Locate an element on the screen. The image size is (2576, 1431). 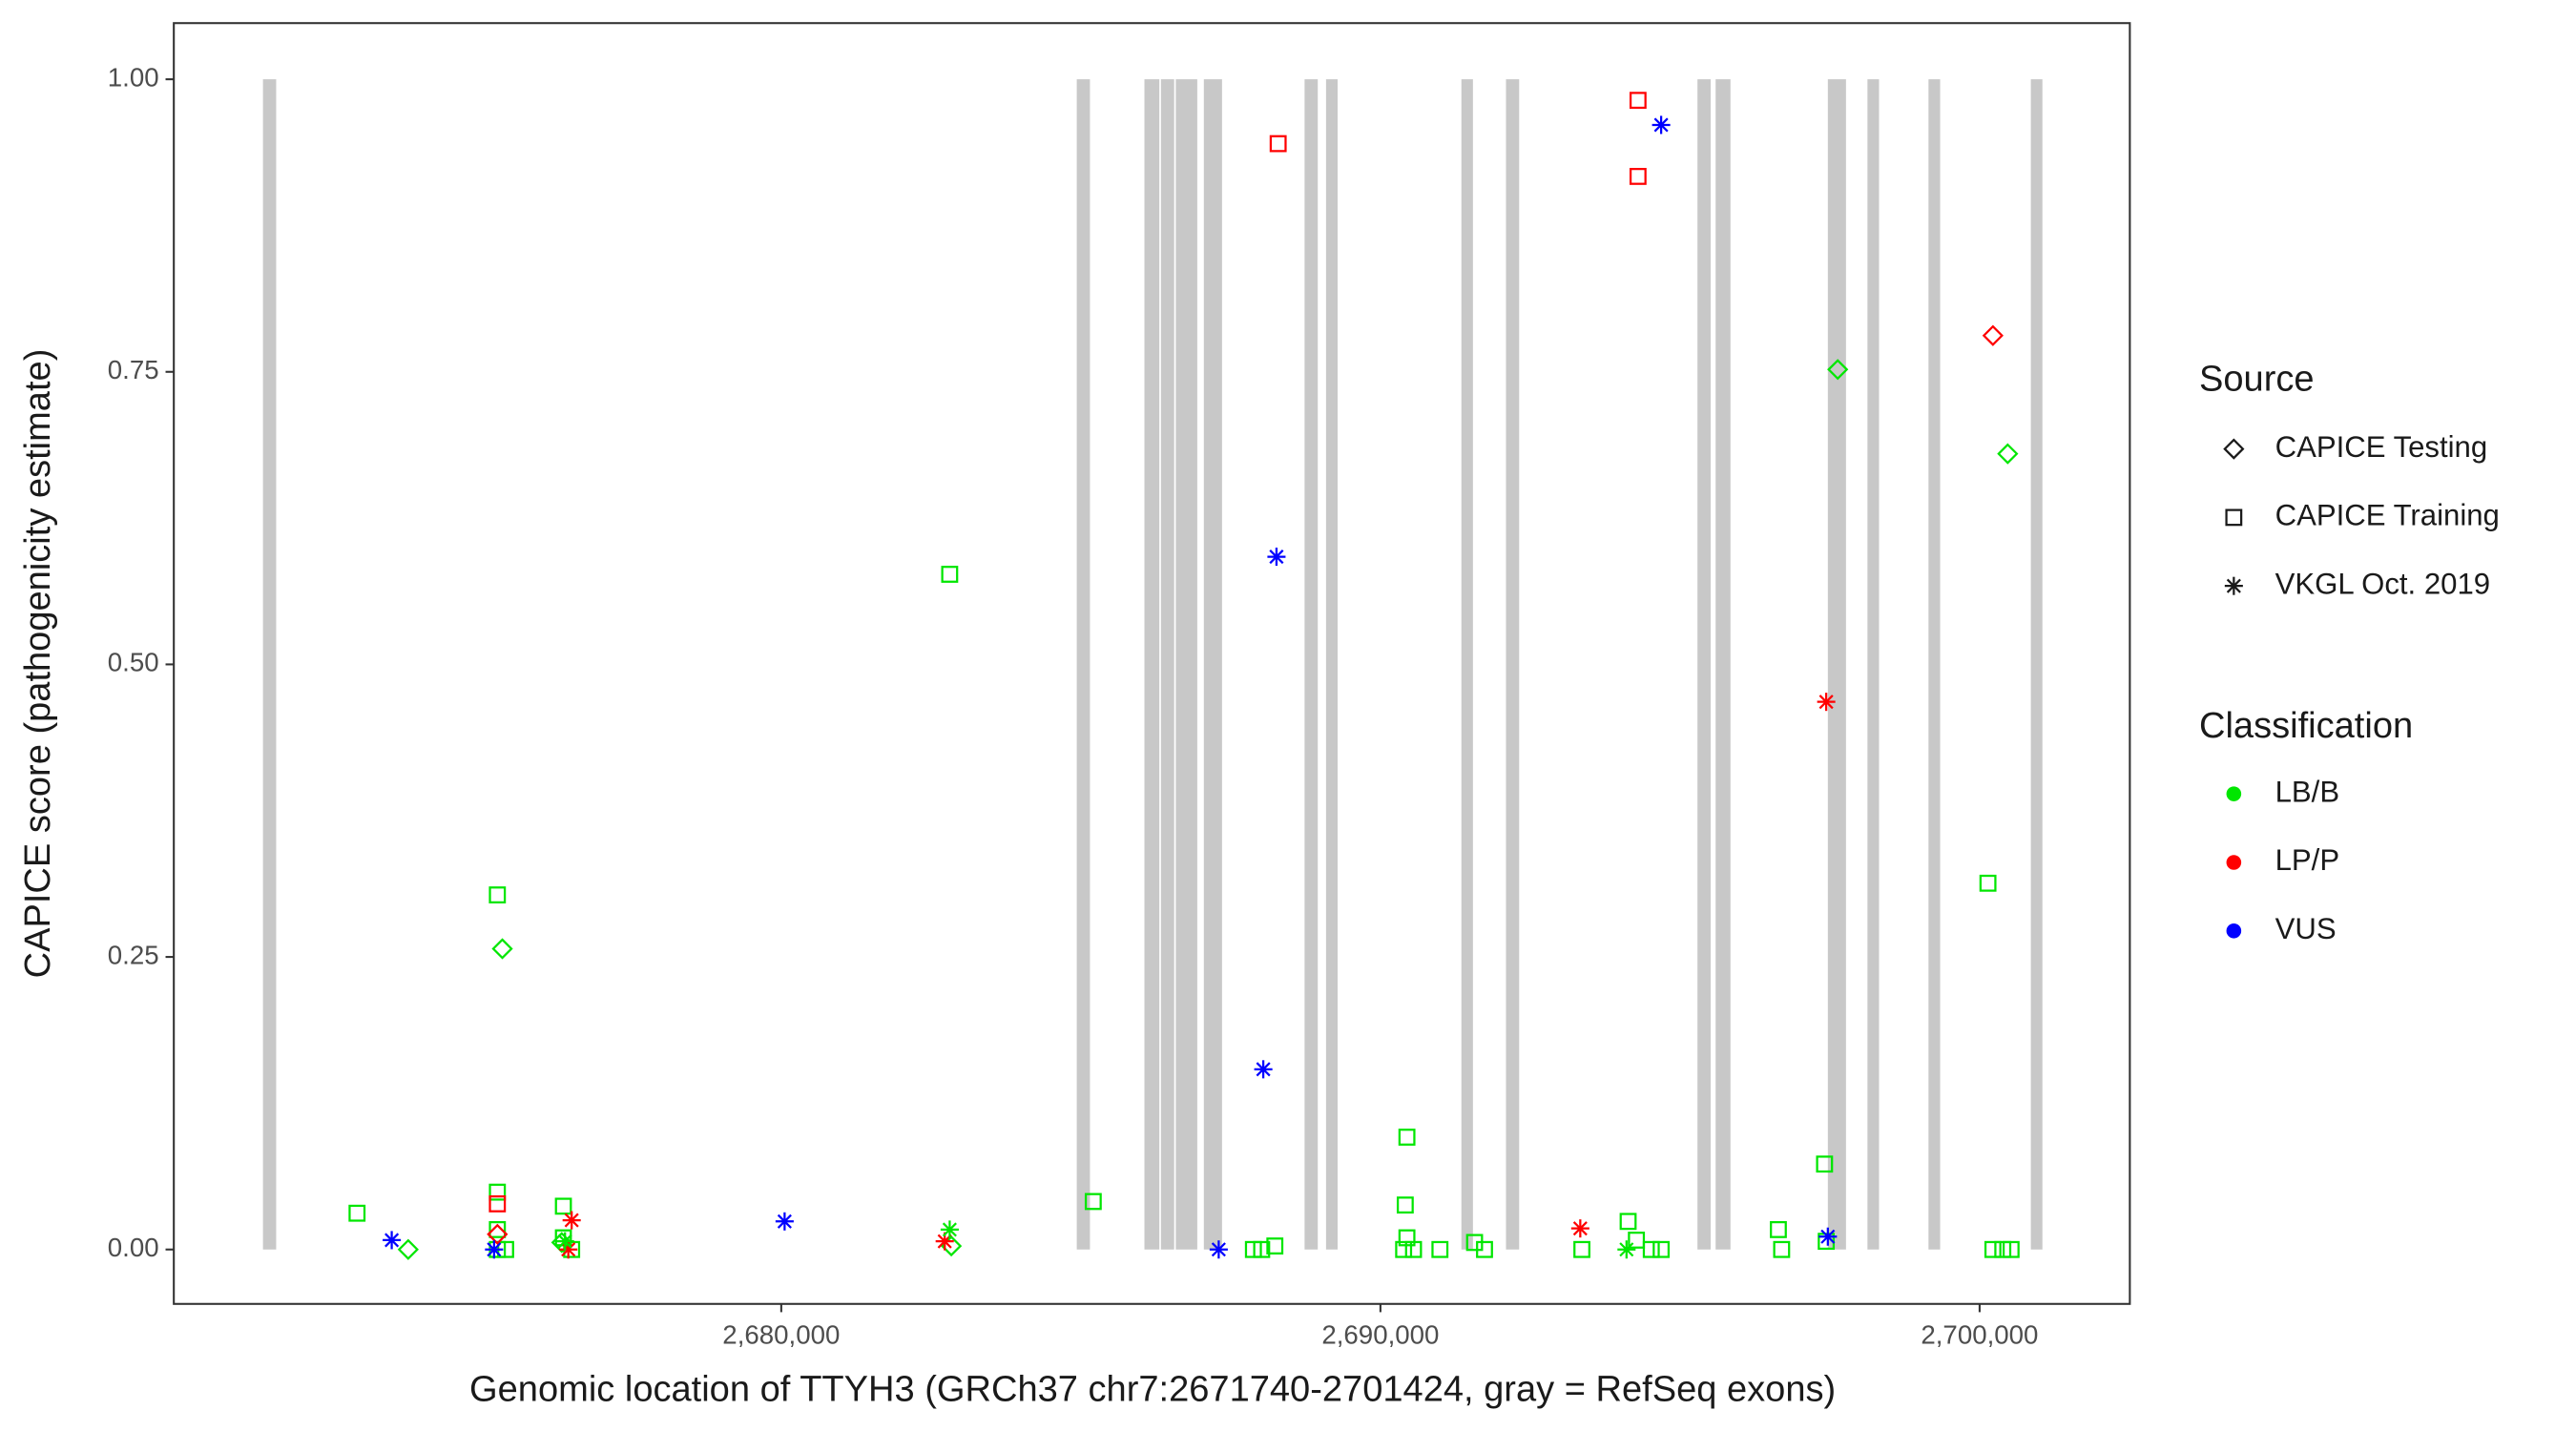
y-axis-title: CAPICE score (pathogenicity estimate) is located at coordinates (38, 664).